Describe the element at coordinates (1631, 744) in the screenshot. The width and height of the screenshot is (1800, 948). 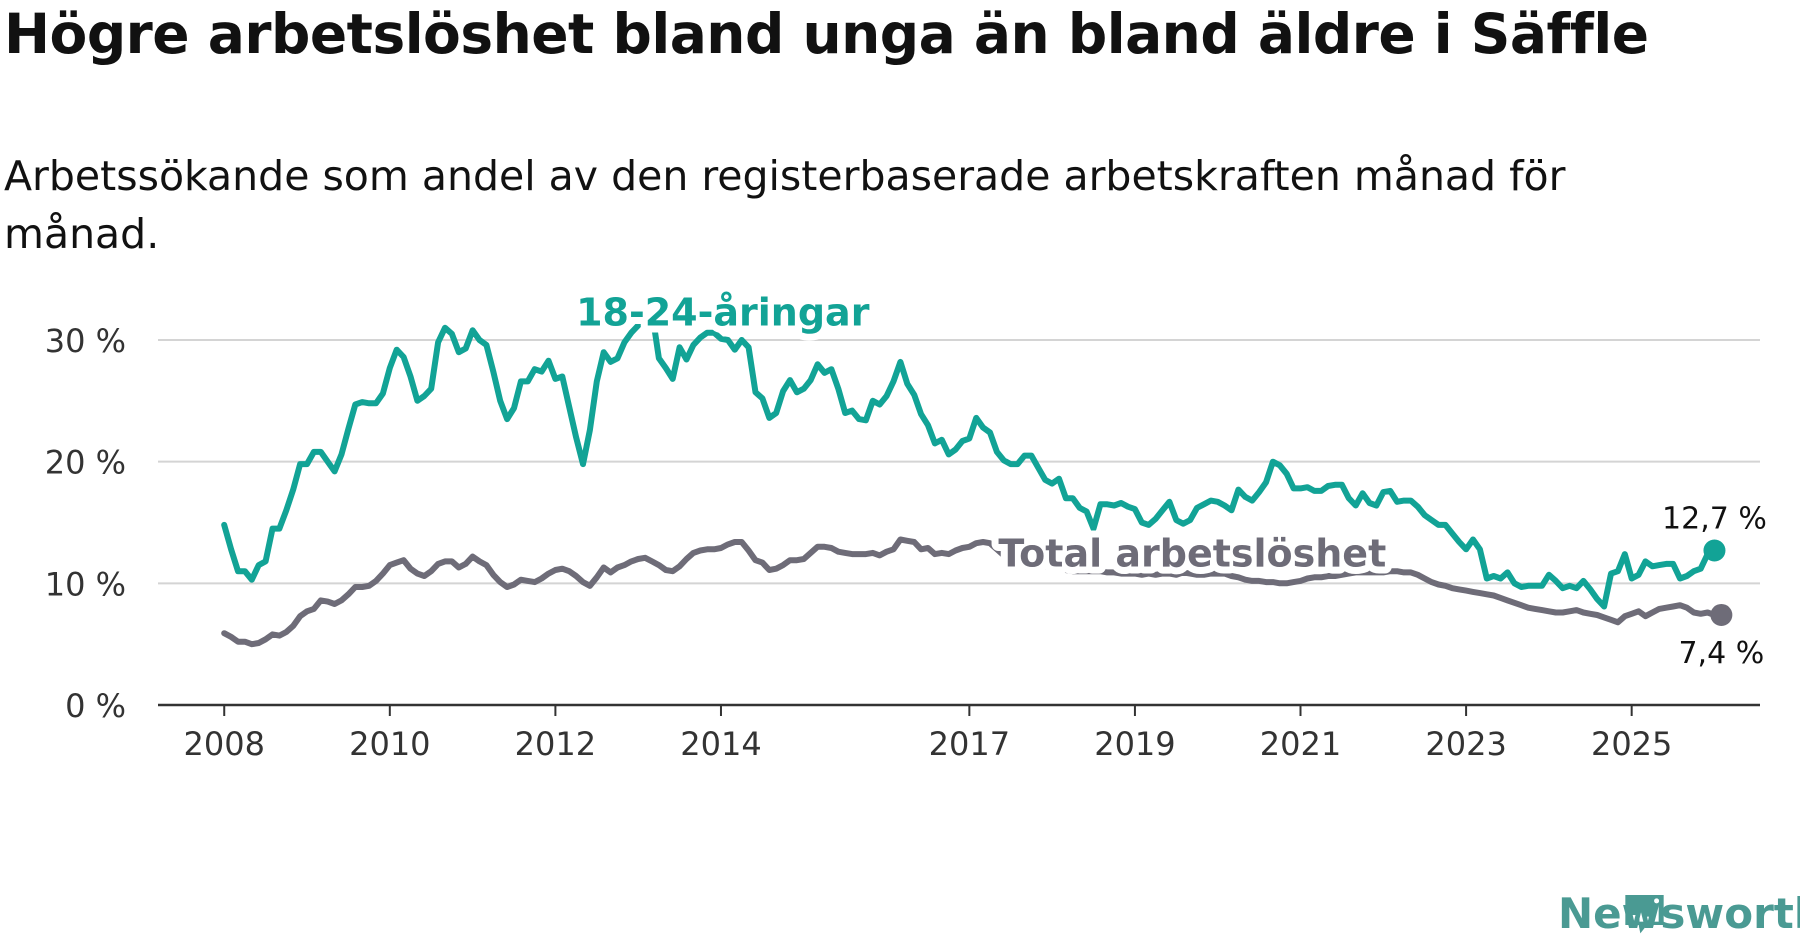
I see `x-tick-label: 2025` at that location.